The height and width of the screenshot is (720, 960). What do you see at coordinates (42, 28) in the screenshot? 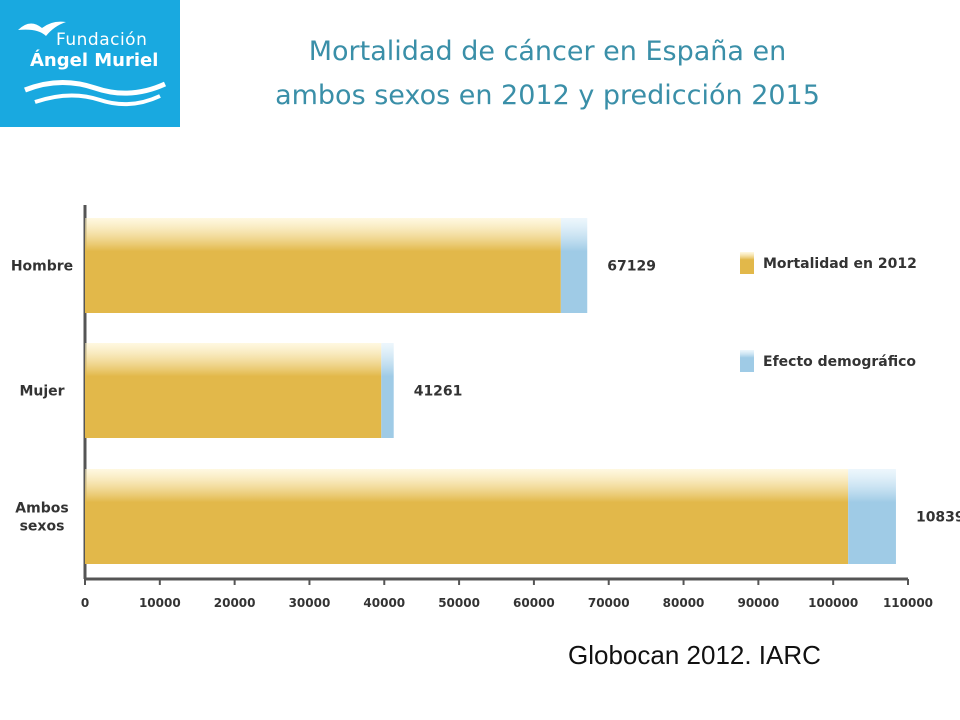
I see `bird-icon` at bounding box center [42, 28].